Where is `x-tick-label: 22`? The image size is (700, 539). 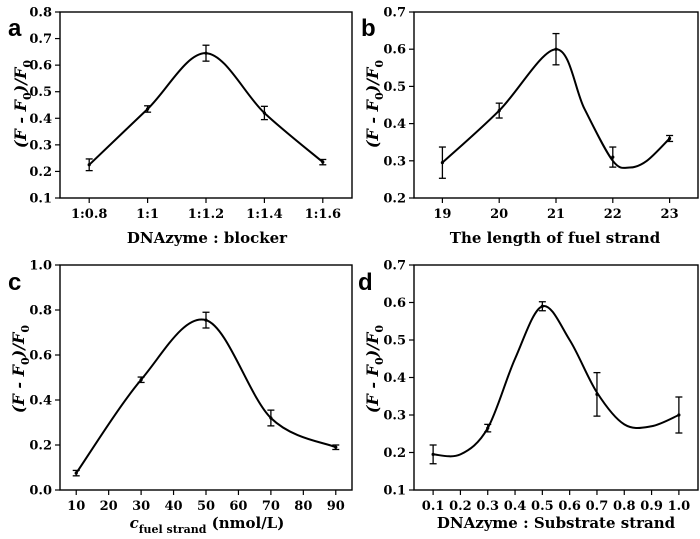 x-tick-label: 22 is located at coordinates (613, 214).